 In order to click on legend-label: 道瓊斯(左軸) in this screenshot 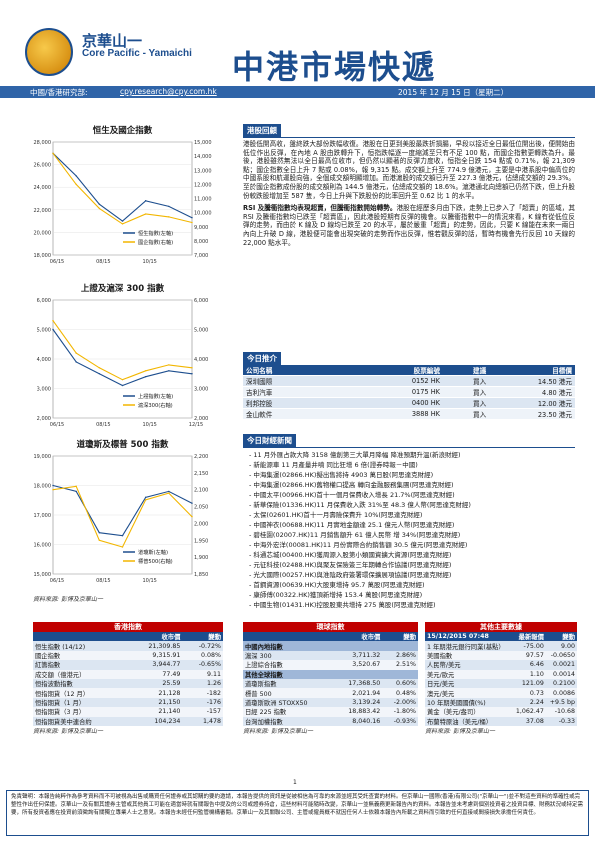, I will do `click(153, 552)`.